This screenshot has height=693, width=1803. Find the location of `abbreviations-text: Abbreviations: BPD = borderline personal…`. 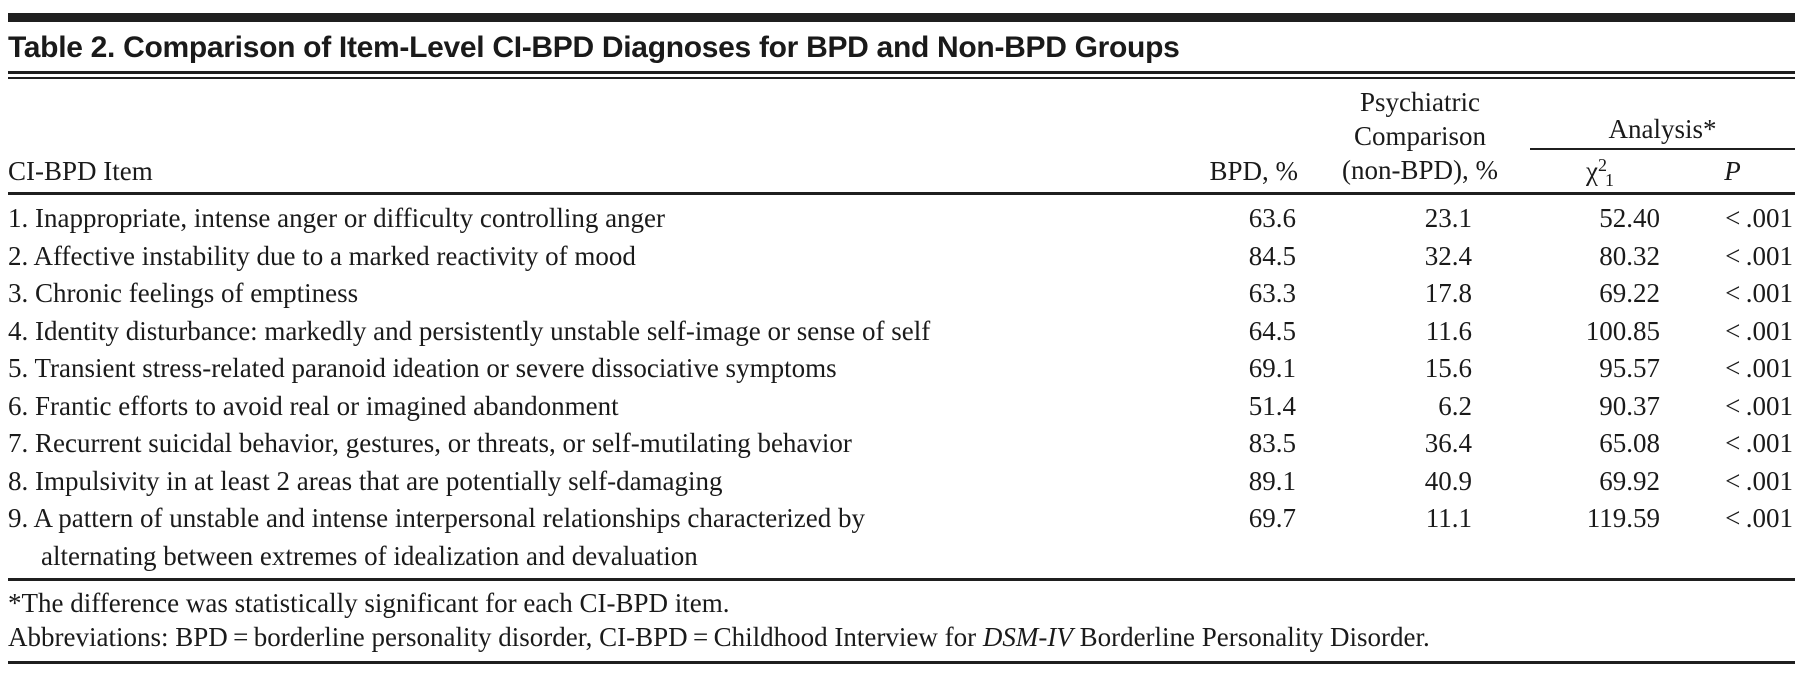

abbreviations-text: Abbreviations: BPD = borderline personal… is located at coordinates (495, 637).